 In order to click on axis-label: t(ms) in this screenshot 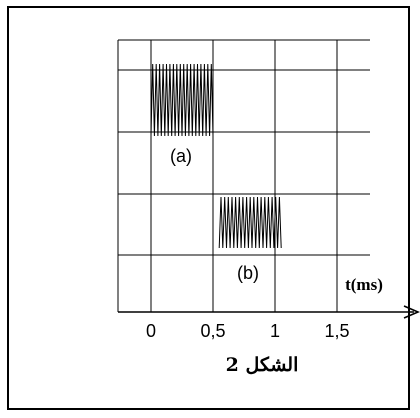, I will do `click(364, 284)`.